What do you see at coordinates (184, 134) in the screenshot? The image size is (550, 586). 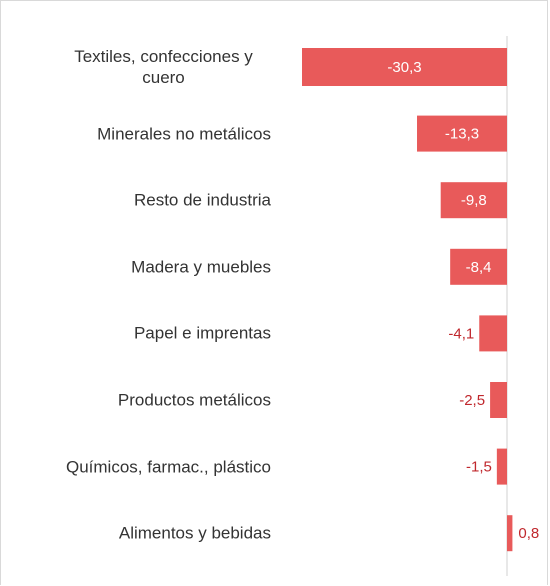 I see `category-text: Minerales no metálicos` at bounding box center [184, 134].